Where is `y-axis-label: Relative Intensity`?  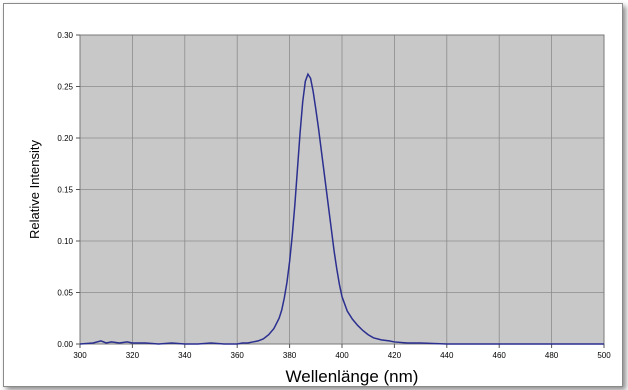 y-axis-label: Relative Intensity is located at coordinates (34, 189).